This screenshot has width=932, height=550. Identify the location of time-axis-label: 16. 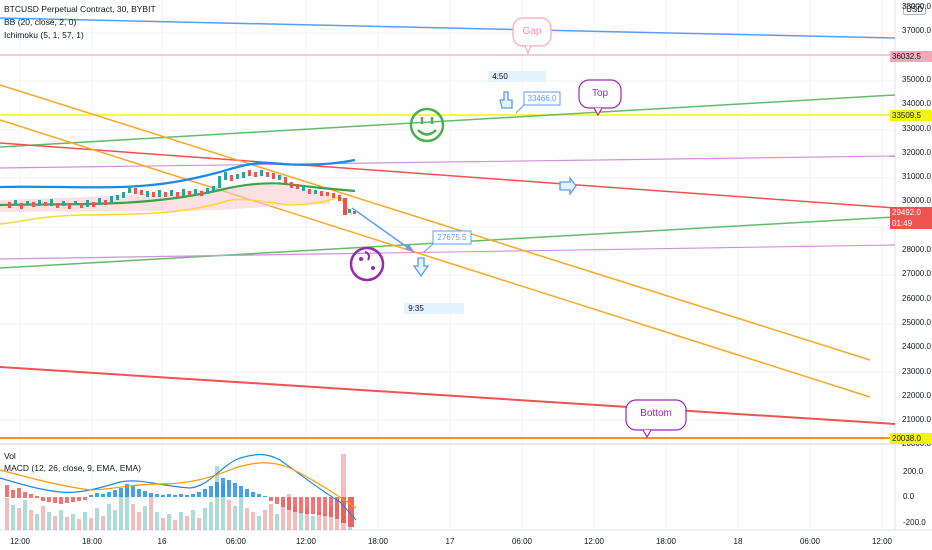
(162, 541).